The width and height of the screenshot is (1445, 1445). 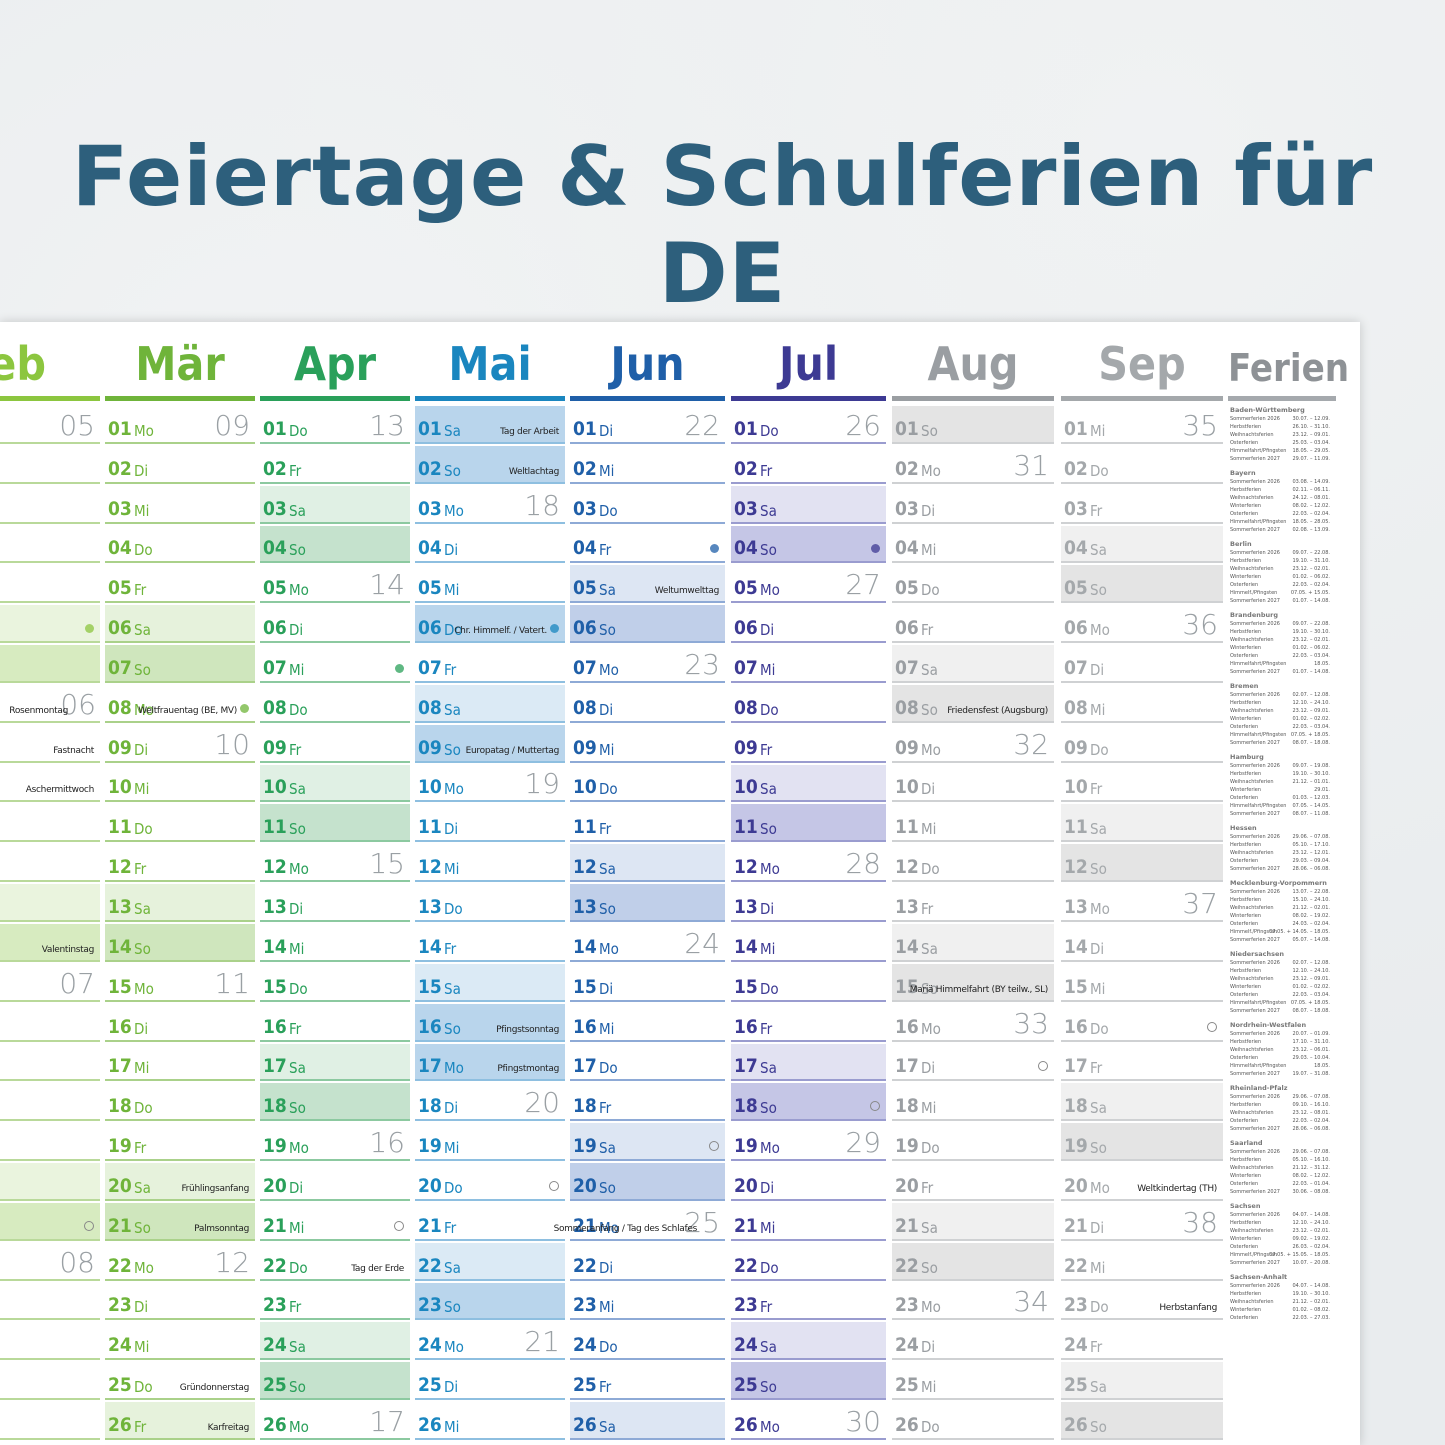 I want to click on day-cell: 10 Mi, so click(x=180, y=784).